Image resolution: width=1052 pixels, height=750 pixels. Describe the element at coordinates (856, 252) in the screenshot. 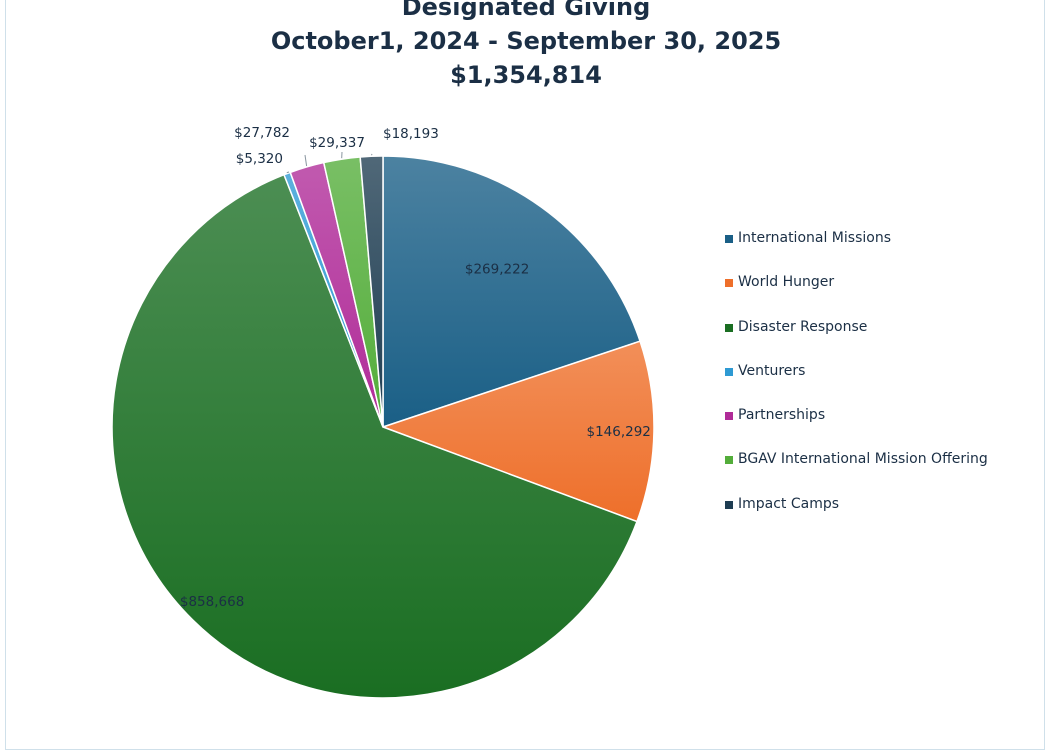

I see `legend-item-international-missions: International Missions` at that location.